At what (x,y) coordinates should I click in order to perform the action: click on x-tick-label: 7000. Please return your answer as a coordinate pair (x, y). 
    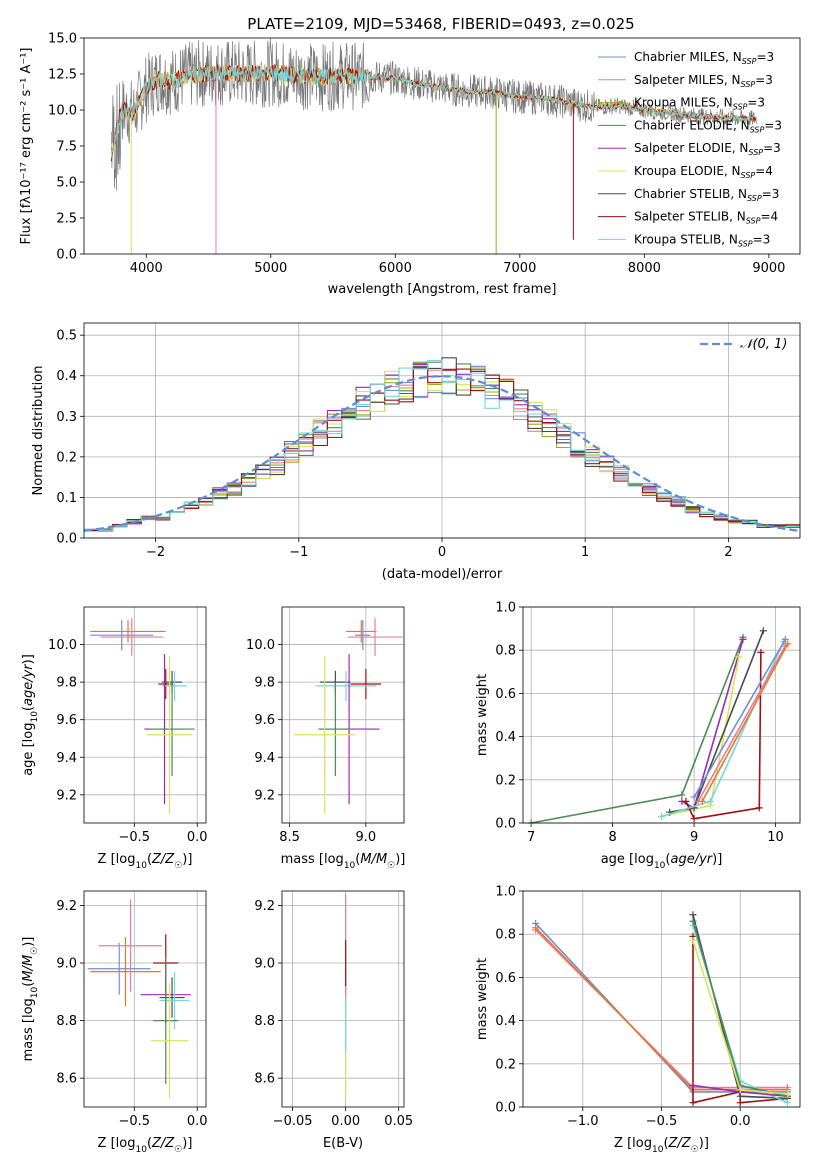
    Looking at the image, I should click on (519, 268).